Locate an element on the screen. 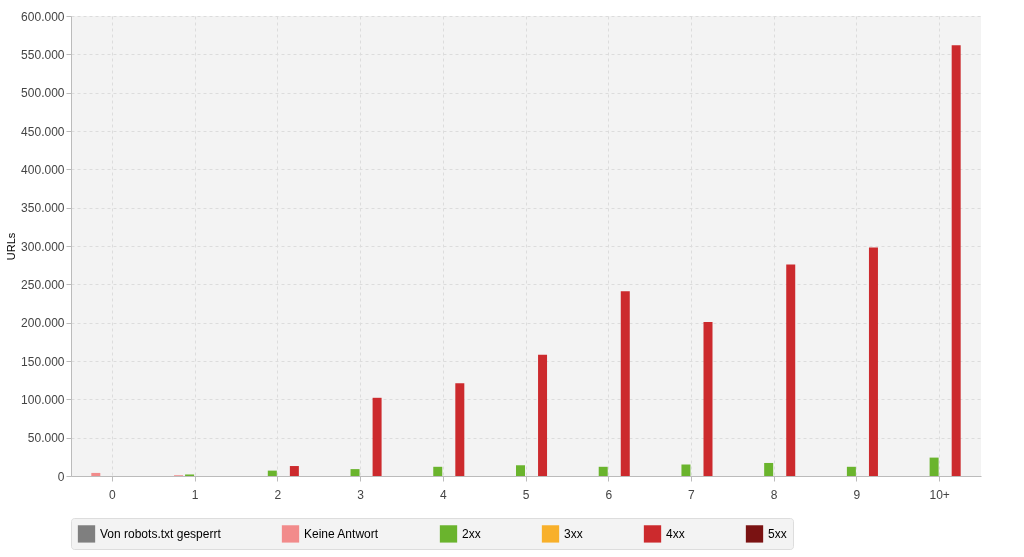 The width and height of the screenshot is (1024, 557). y-tick-label: 500.000 is located at coordinates (43, 93).